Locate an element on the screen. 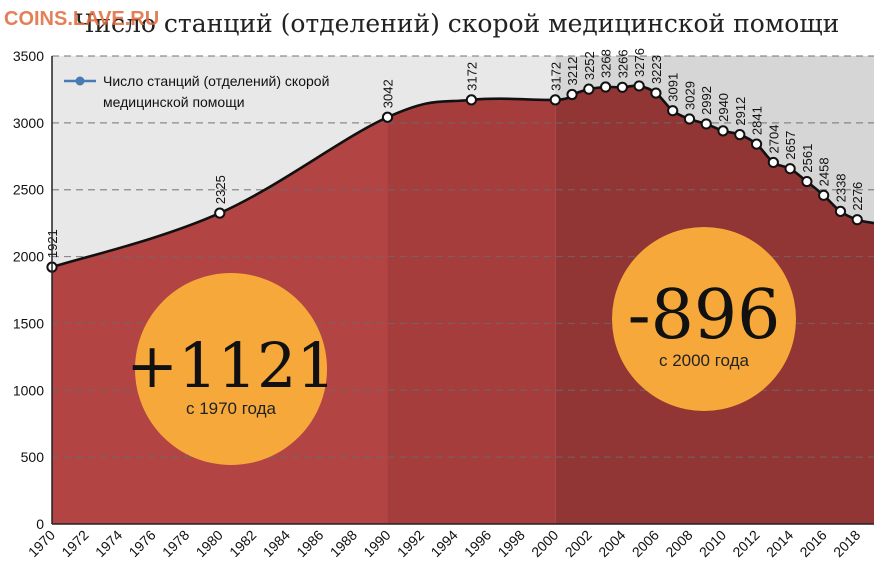 This screenshot has height=582, width=894. x-tick-label: 1978 is located at coordinates (175, 543).